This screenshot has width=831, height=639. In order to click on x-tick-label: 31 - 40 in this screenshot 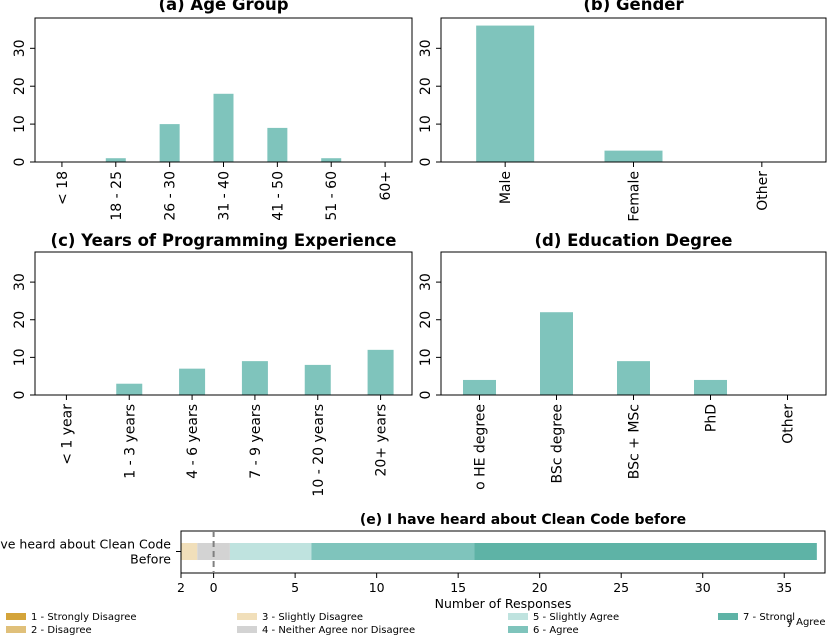, I will do `click(225, 196)`.